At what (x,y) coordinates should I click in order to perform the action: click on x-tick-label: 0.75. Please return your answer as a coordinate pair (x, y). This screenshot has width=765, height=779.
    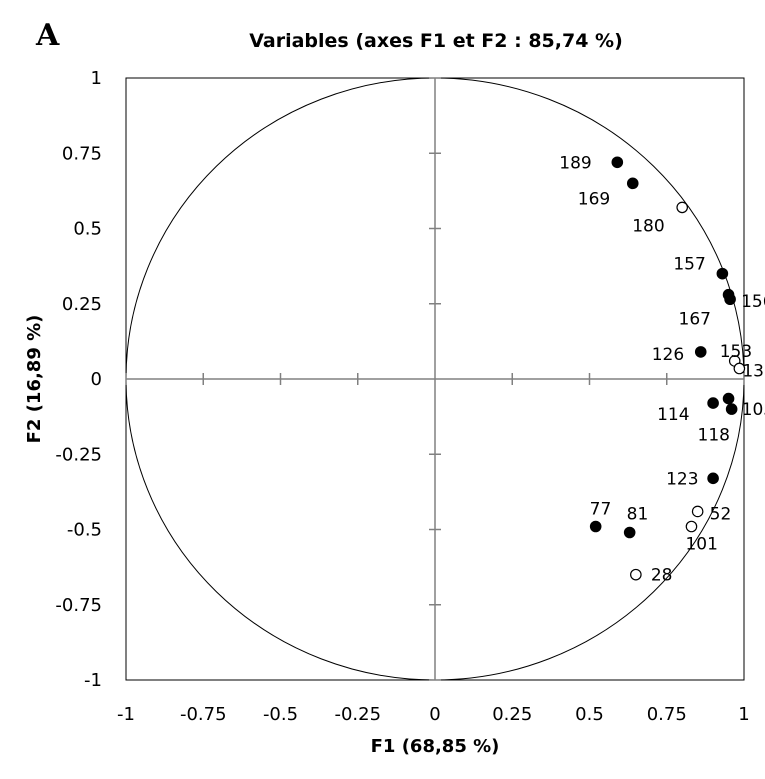
    Looking at the image, I should click on (667, 714).